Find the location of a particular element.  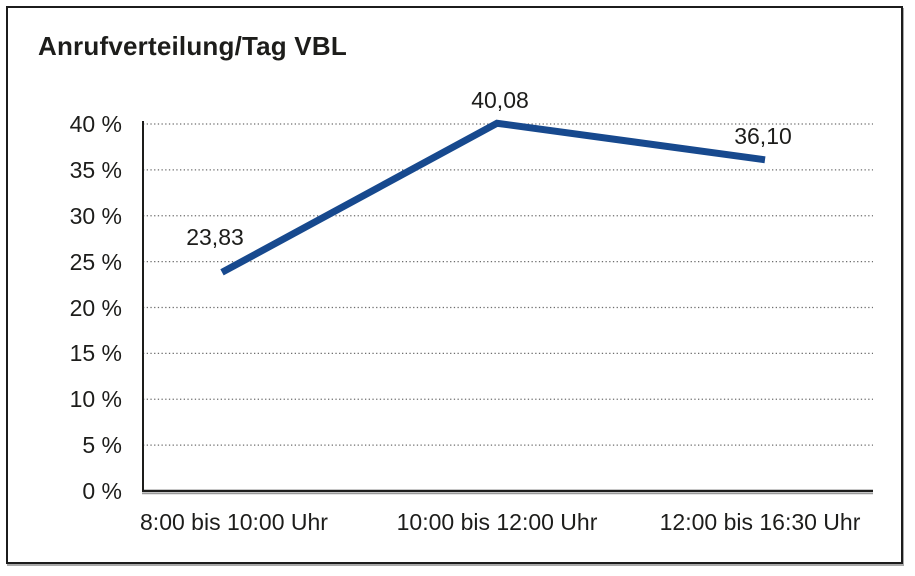

data-point-label: 23,83 is located at coordinates (215, 237).